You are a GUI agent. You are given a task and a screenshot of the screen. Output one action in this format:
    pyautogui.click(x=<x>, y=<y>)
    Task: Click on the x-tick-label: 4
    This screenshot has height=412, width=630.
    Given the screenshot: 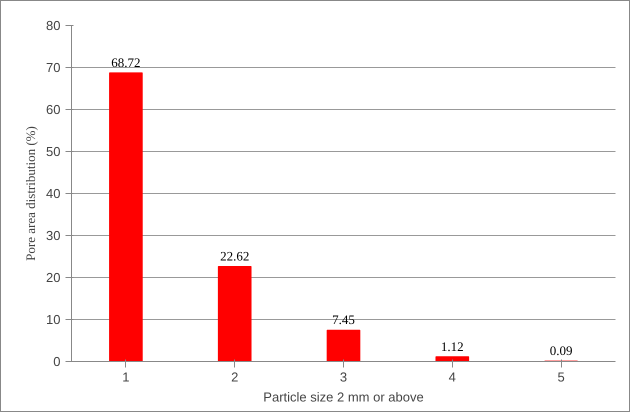 What is the action you would take?
    pyautogui.click(x=452, y=377)
    